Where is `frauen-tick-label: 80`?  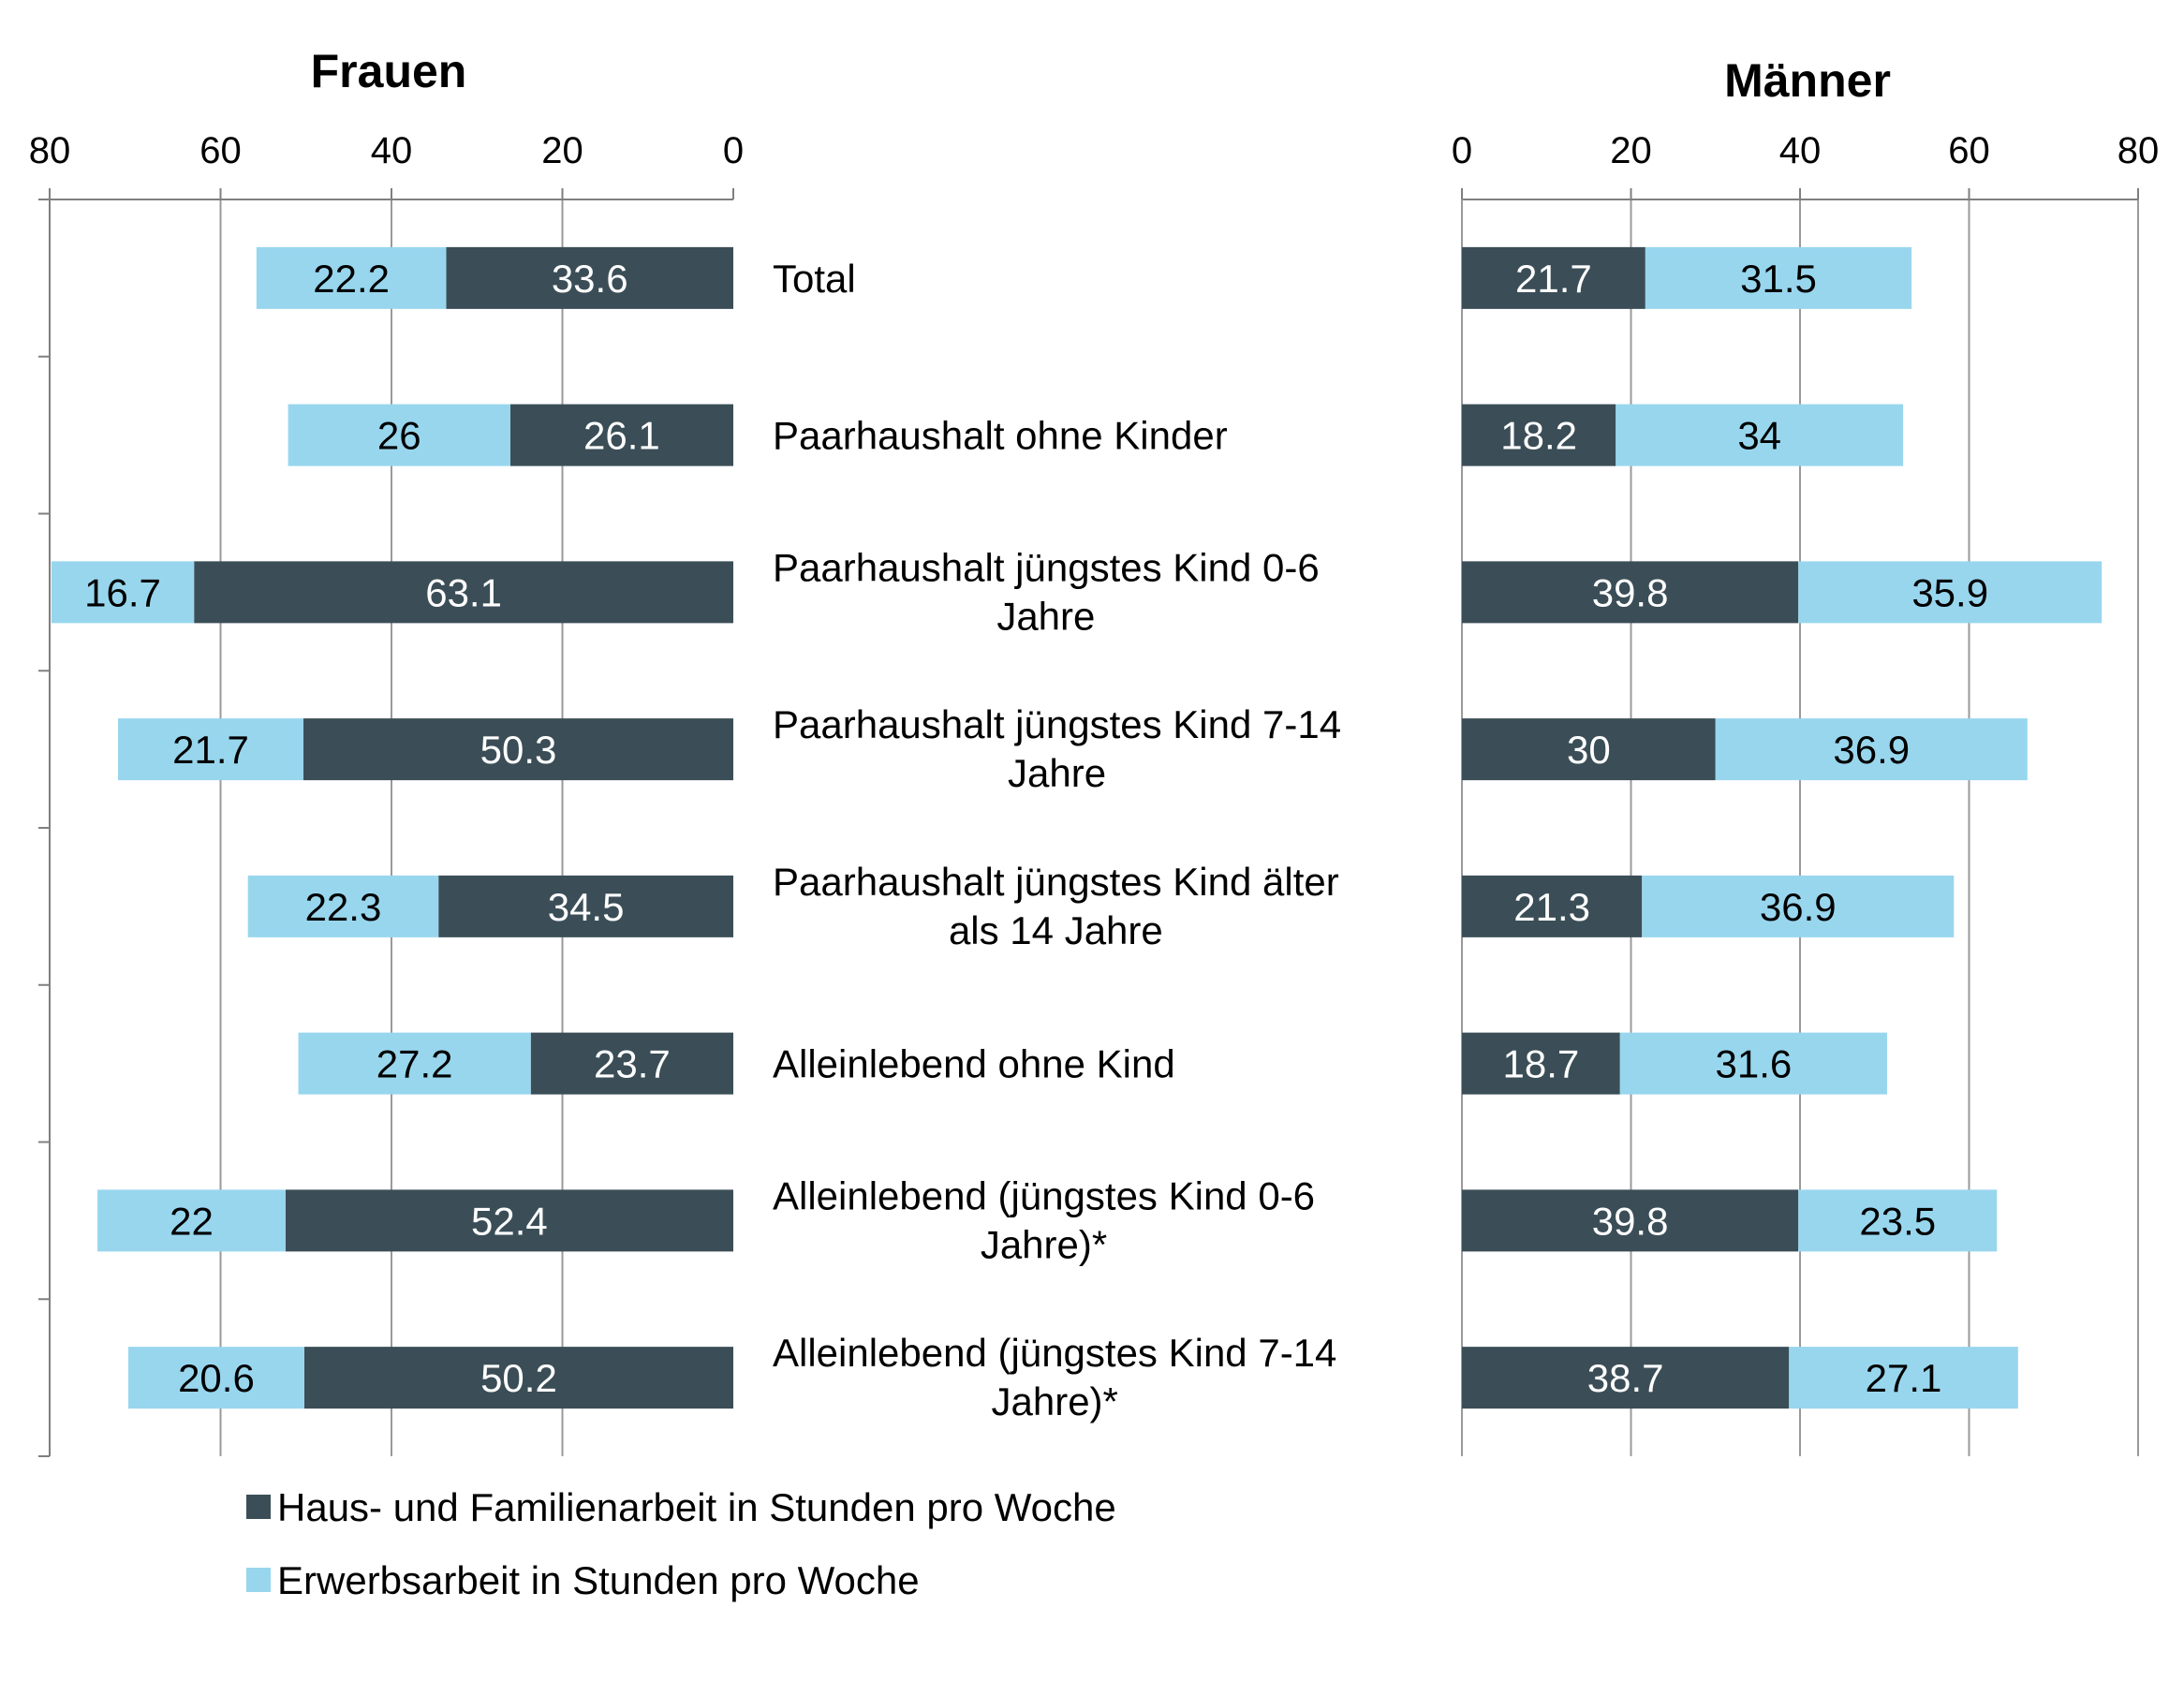 frauen-tick-label: 80 is located at coordinates (50, 150).